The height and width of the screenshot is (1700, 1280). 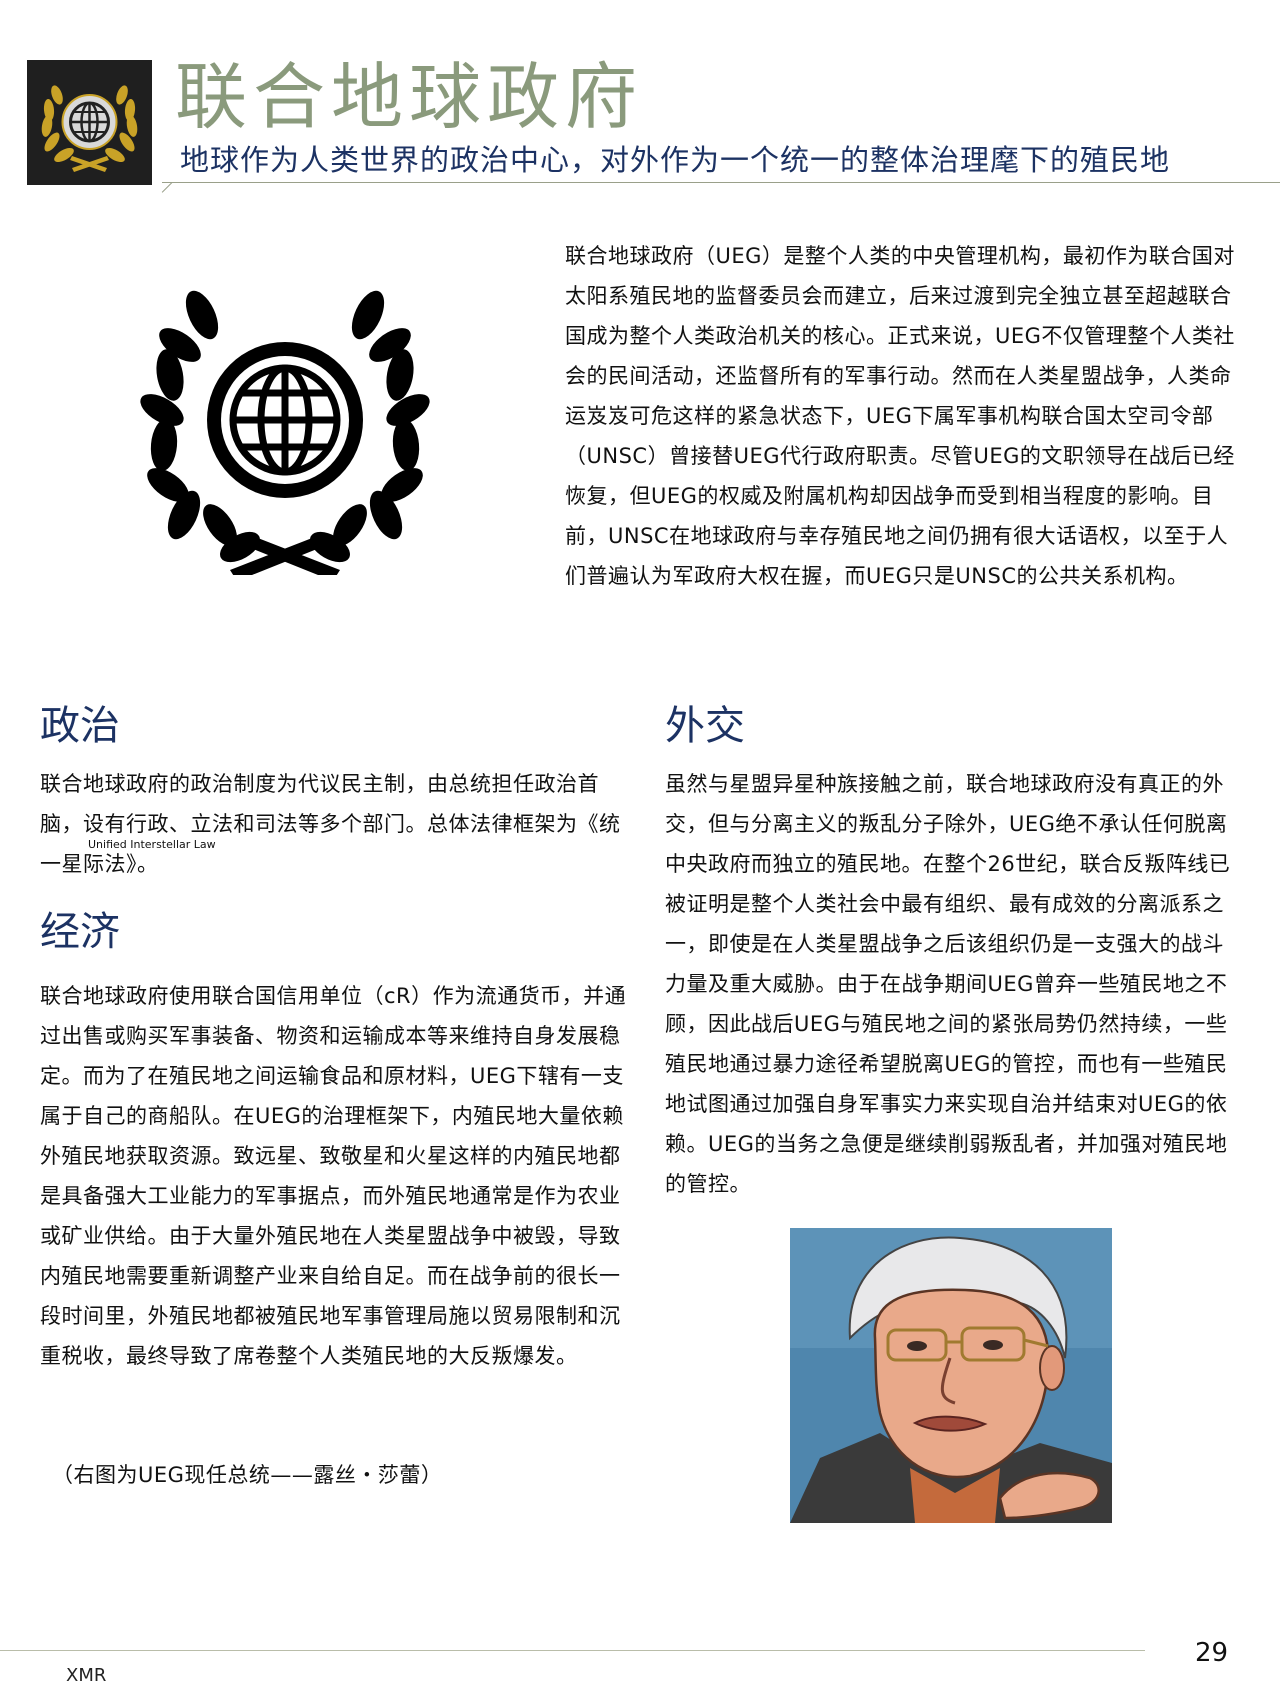 I want to click on diplomacy-heading: 外交, so click(x=705, y=726).